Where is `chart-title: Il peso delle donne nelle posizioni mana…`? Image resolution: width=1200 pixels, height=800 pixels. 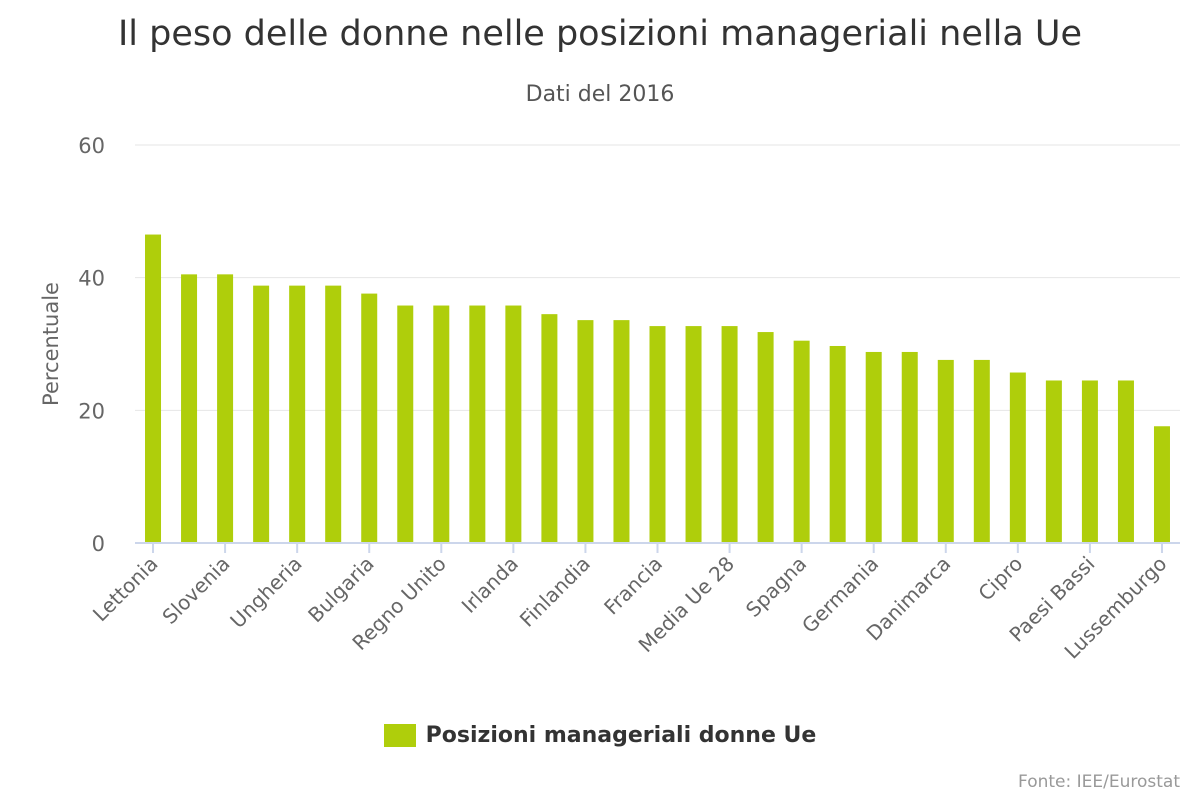 chart-title: Il peso delle donne nelle posizioni mana… is located at coordinates (600, 34).